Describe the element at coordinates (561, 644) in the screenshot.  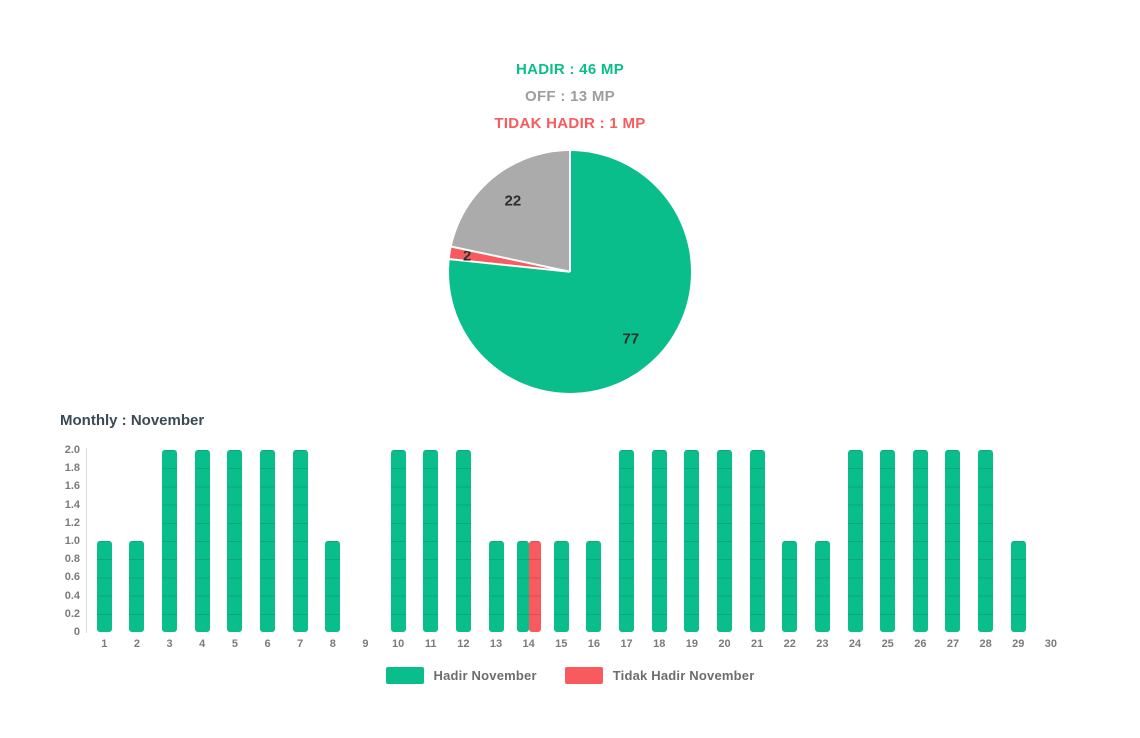
I see `x-axis-label-day-15: 15` at that location.